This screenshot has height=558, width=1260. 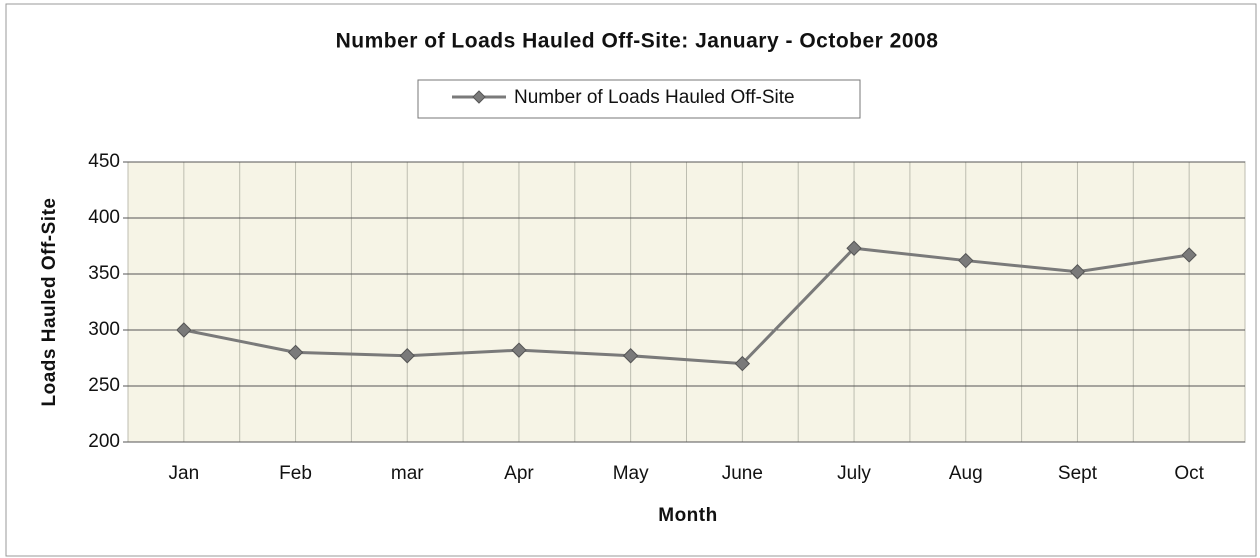 I want to click on y-tick-label: 200, so click(x=104, y=441).